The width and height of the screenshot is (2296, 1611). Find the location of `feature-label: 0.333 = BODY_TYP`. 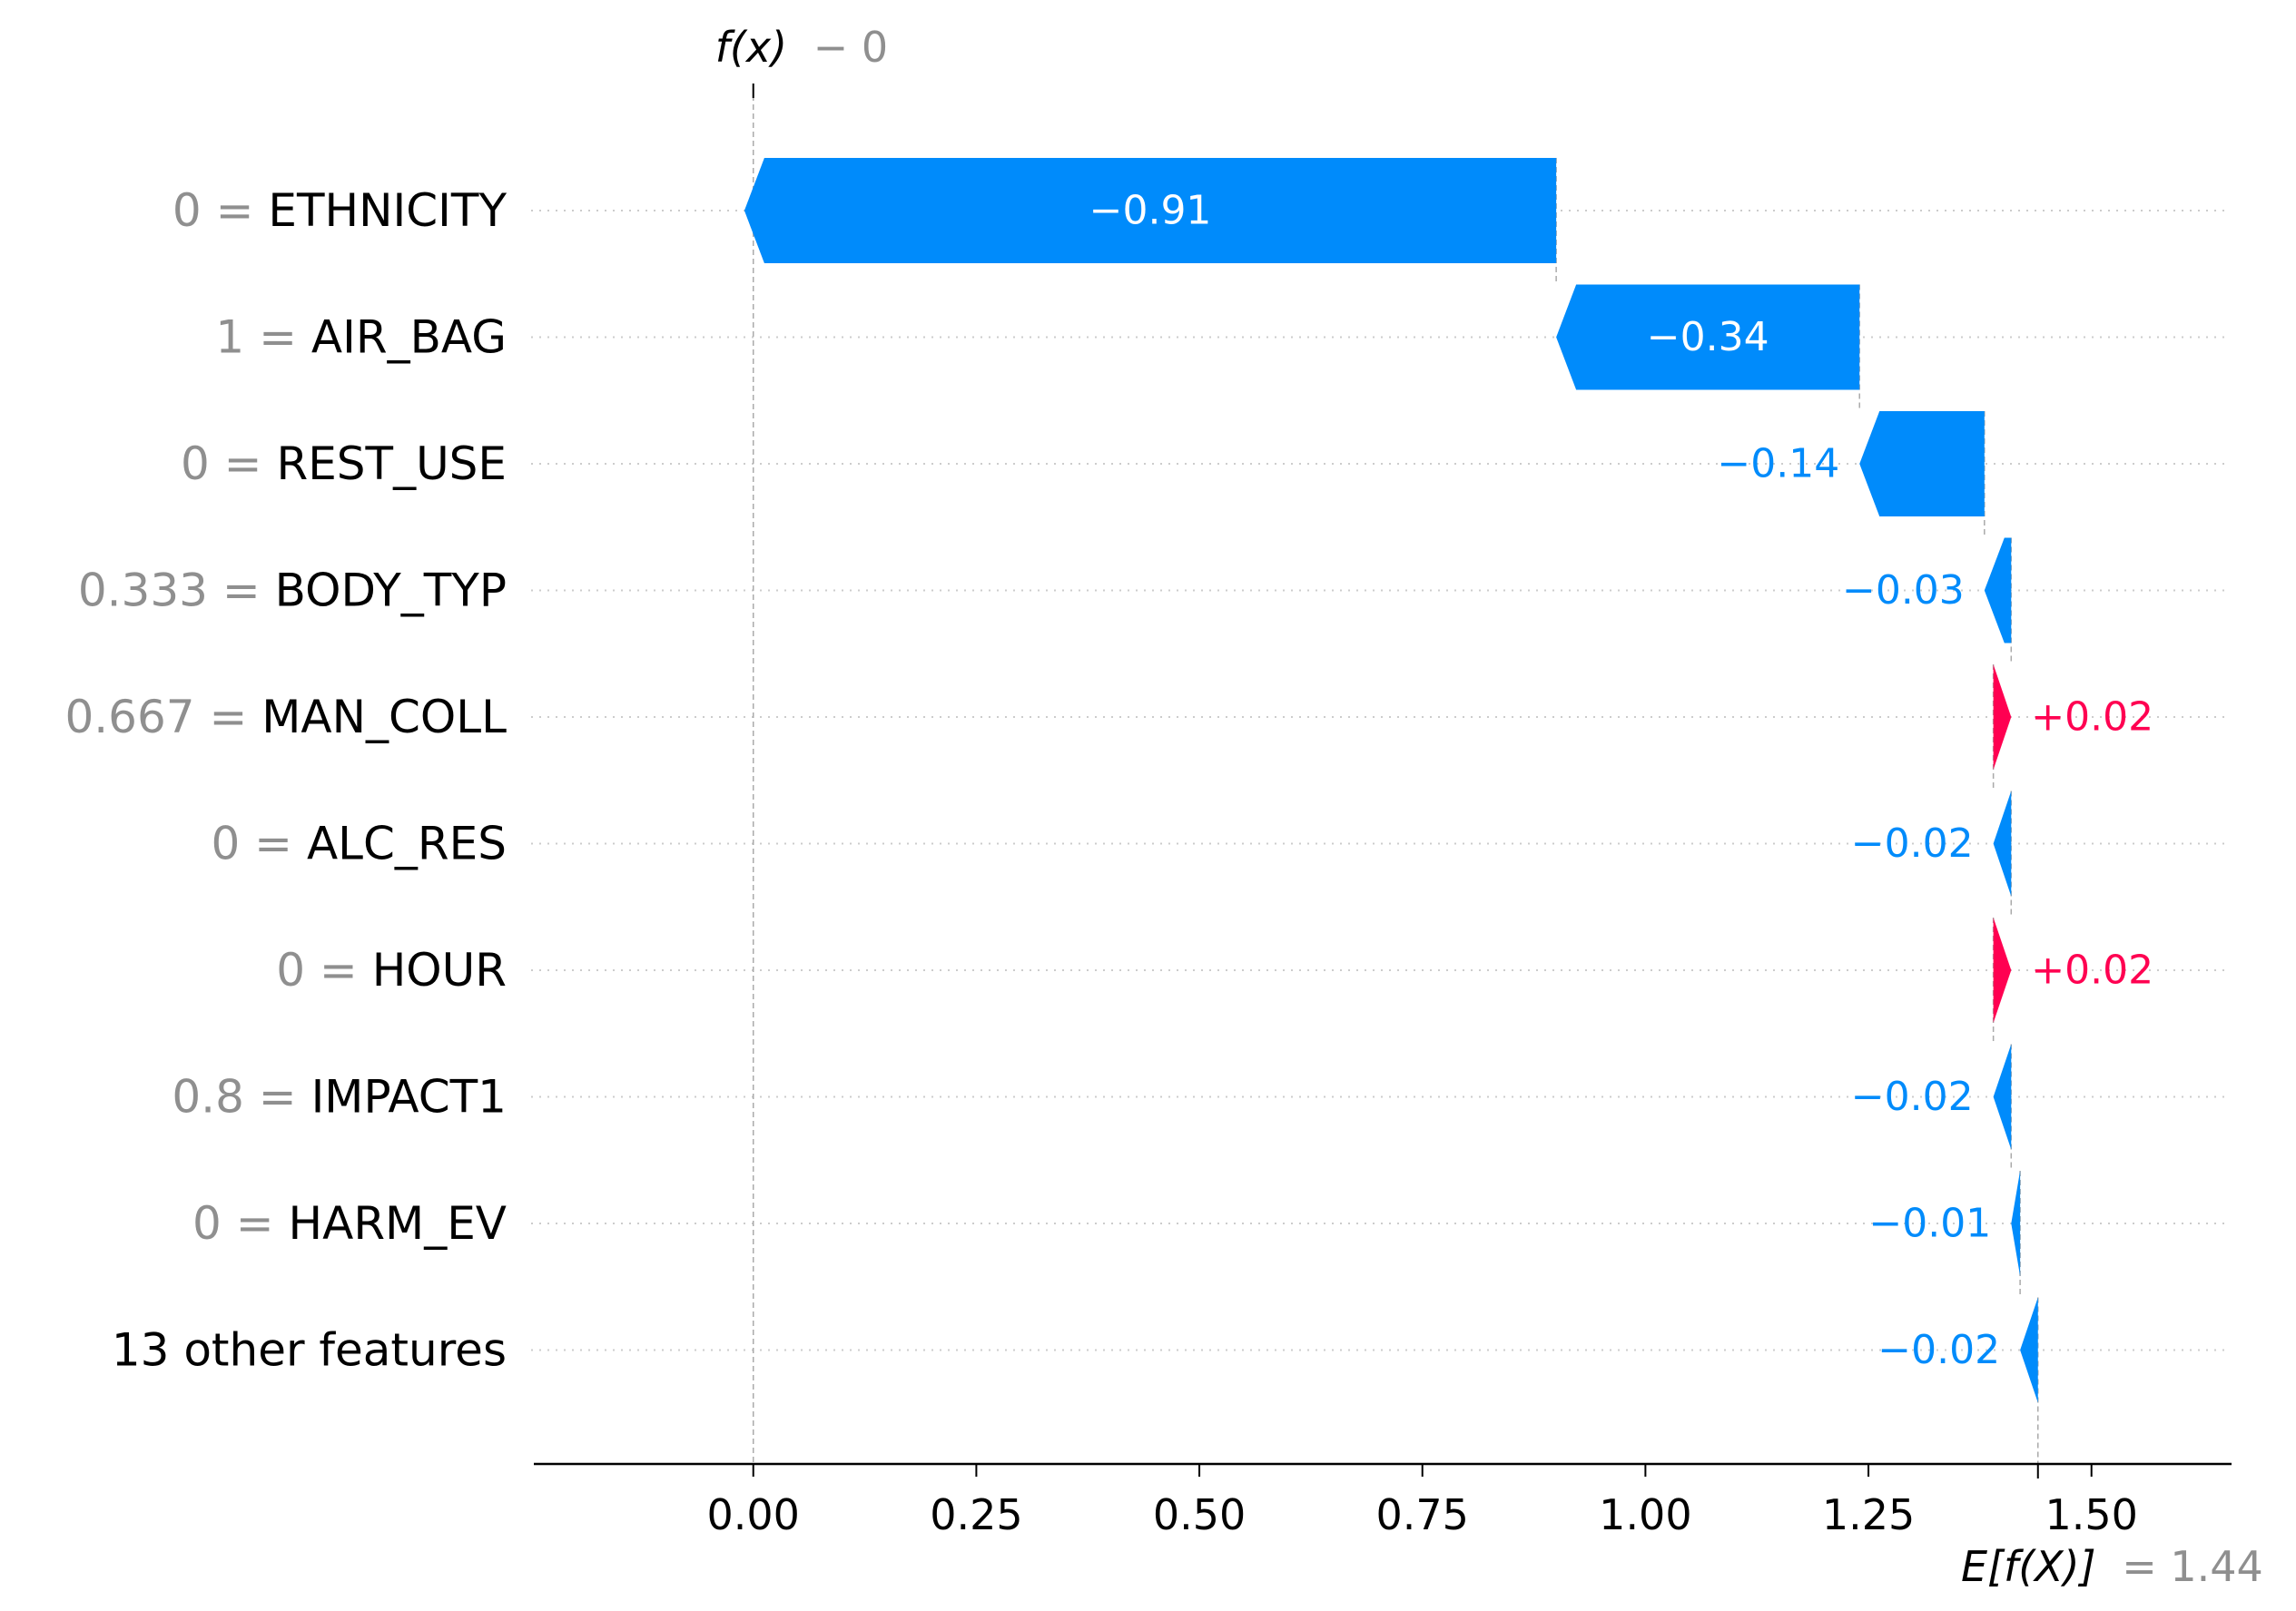

feature-label: 0.333 = BODY_TYP is located at coordinates (292, 591).